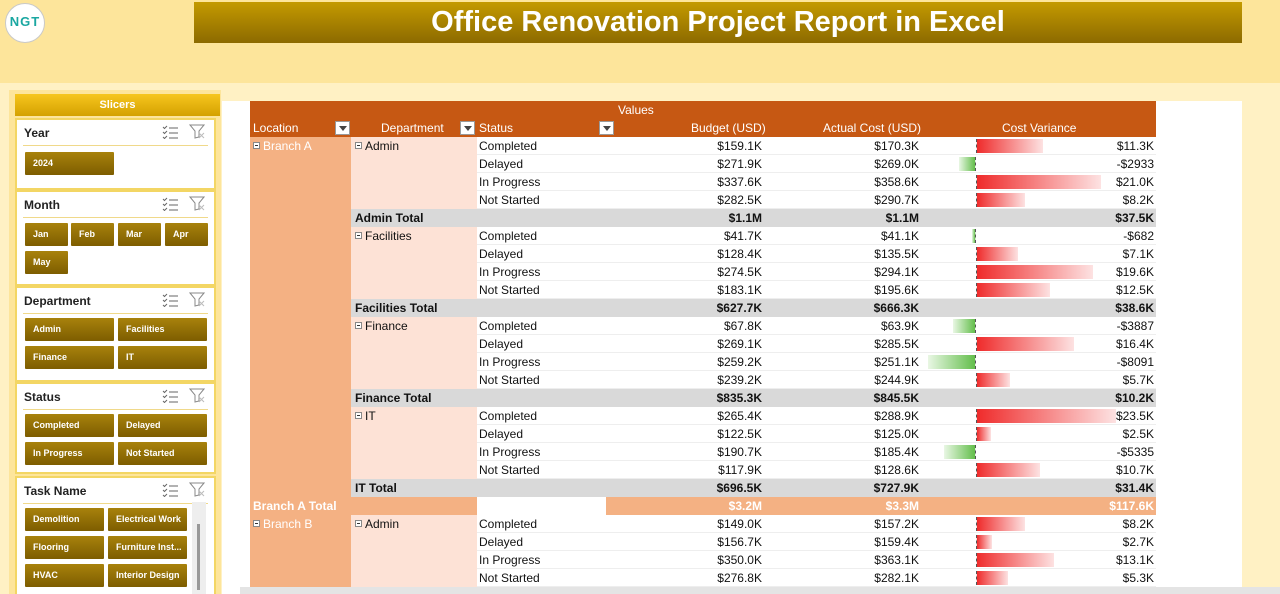 The image size is (1280, 594). What do you see at coordinates (115, 238) in the screenshot?
I see `slicer-month: Month Jan Feb Mar Apr May` at bounding box center [115, 238].